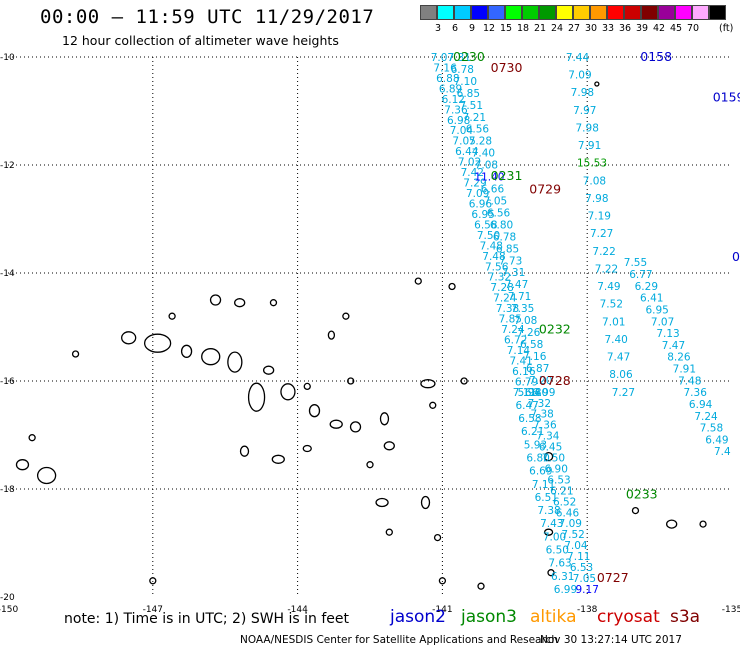  I want to click on wave-height-value: 7.71, so click(519, 297).